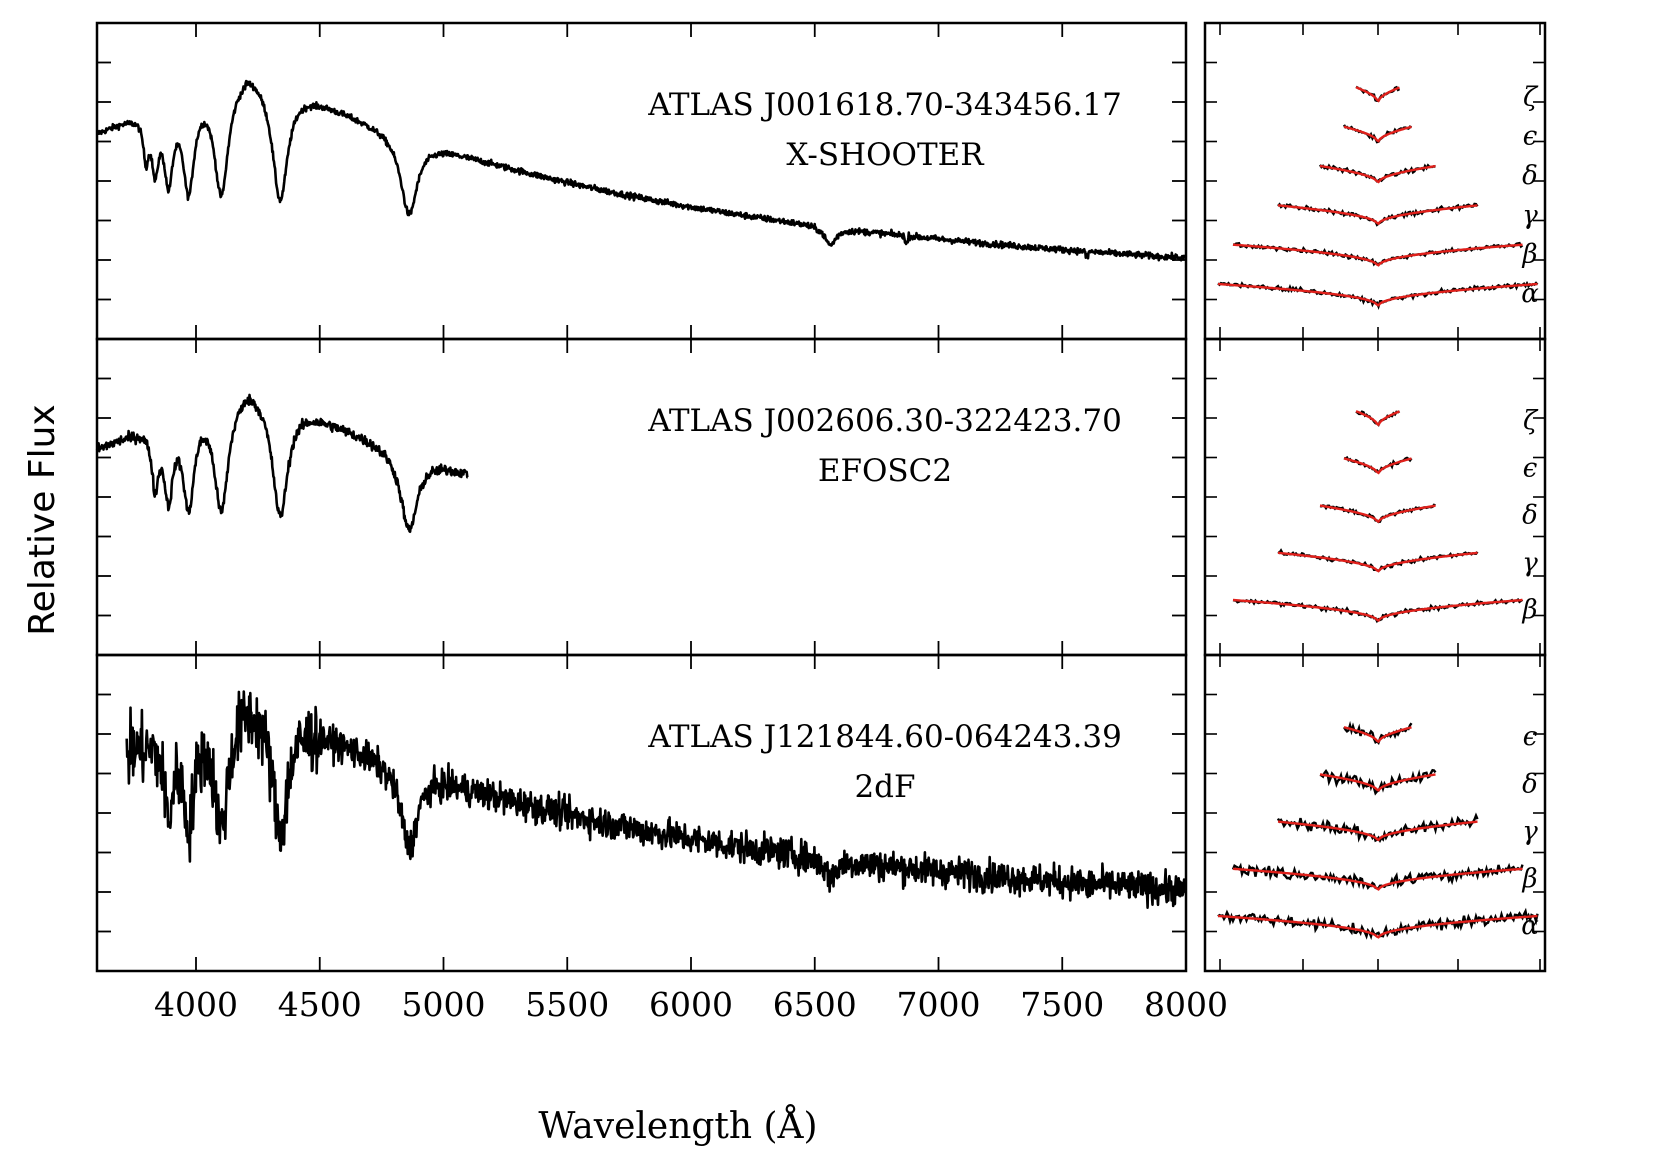 Image resolution: width=1661 pixels, height=1175 pixels. Describe the element at coordinates (1062, 1004) in the screenshot. I see `x-tick-label: 7500` at that location.